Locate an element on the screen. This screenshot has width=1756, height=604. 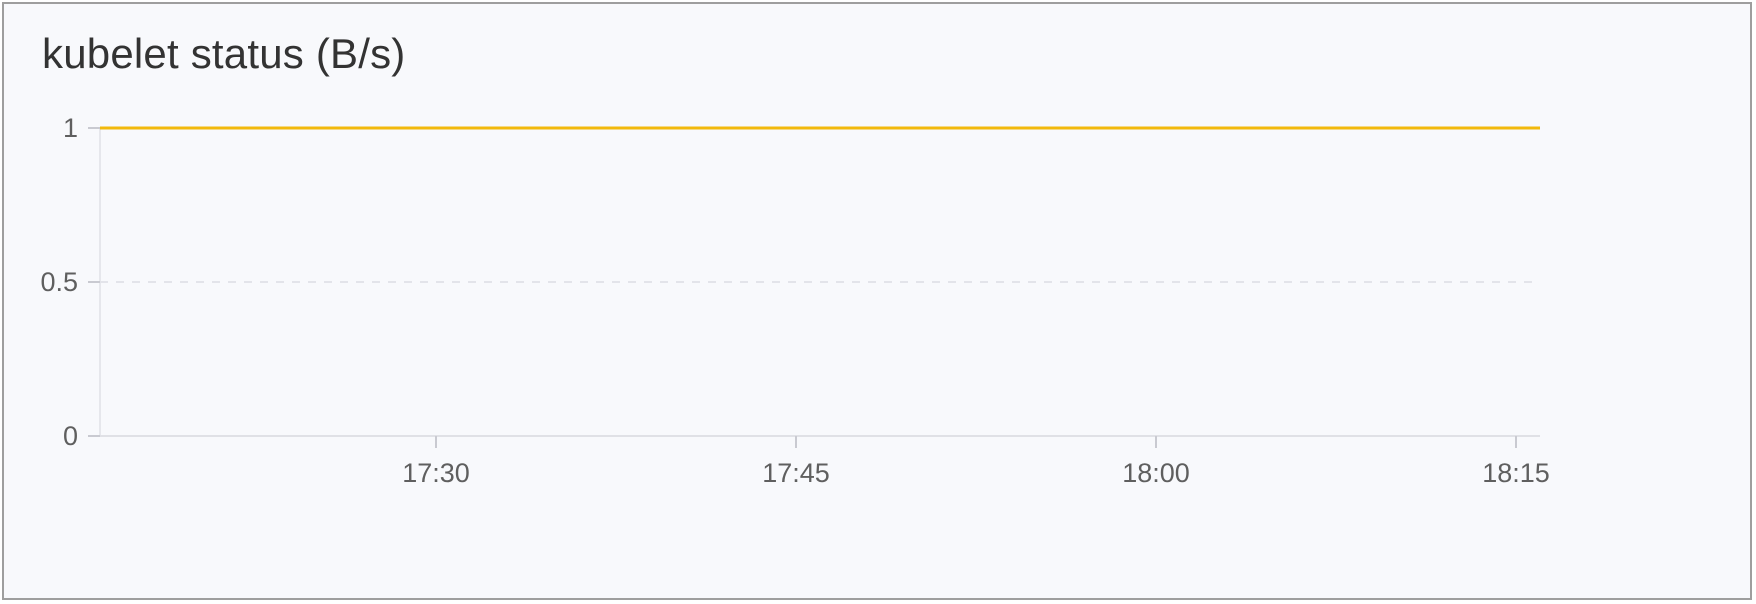
x-tick-label: 18:00 is located at coordinates (1156, 473).